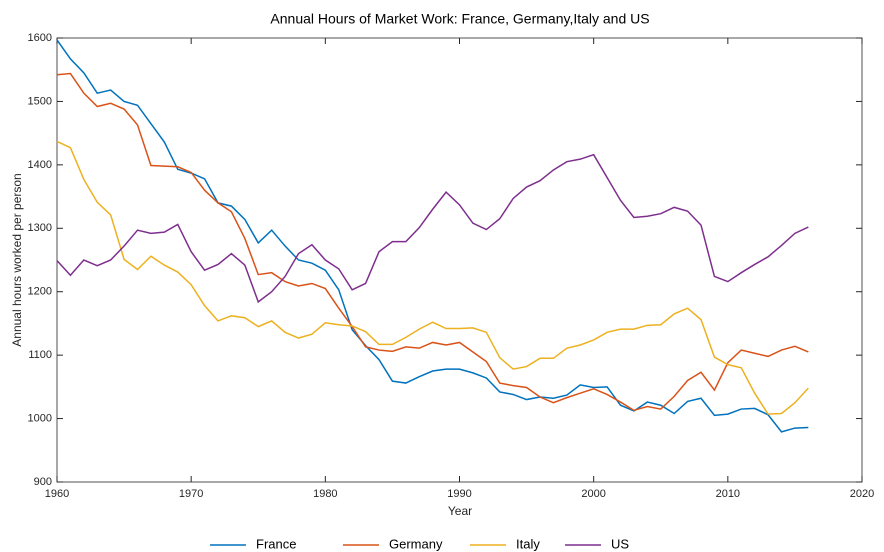 This screenshot has width=884, height=552. I want to click on y-tick-label: 1000, so click(40, 418).